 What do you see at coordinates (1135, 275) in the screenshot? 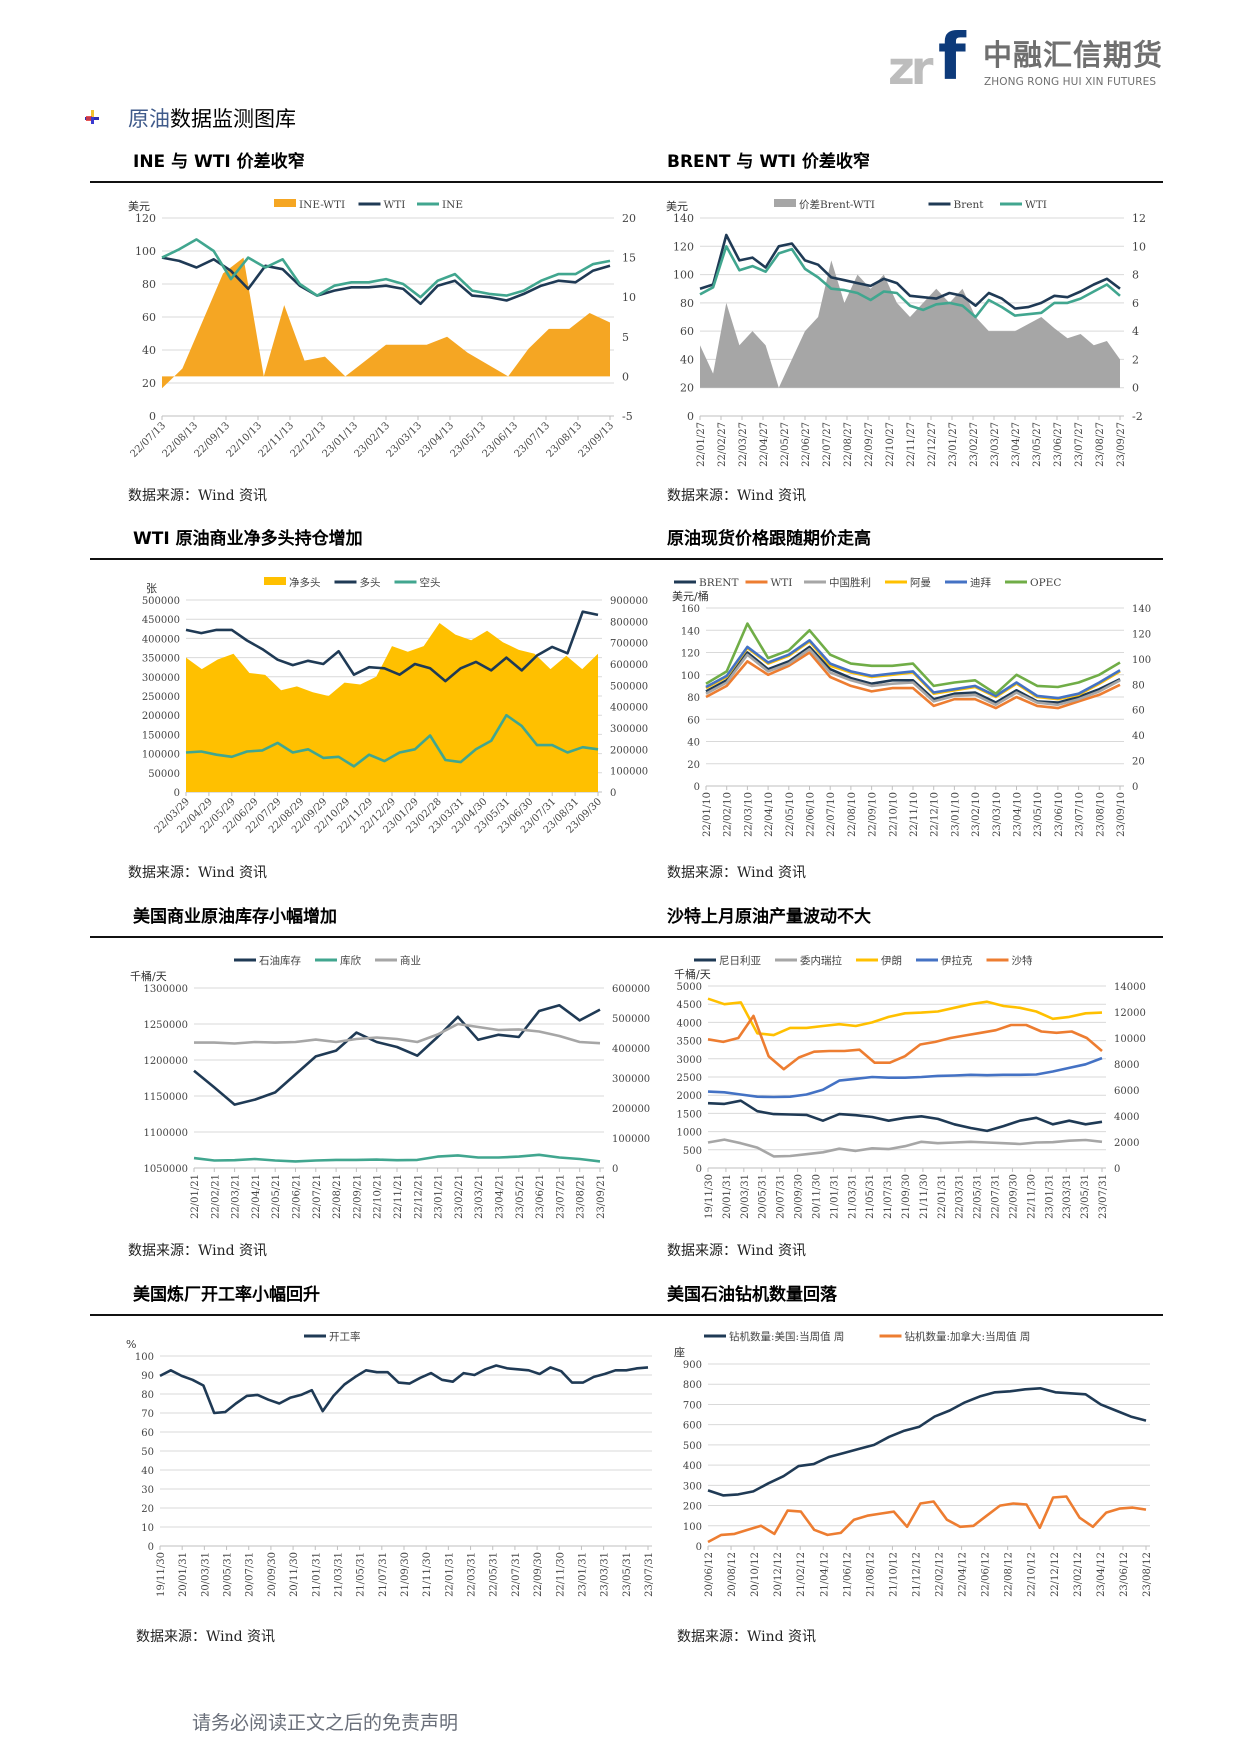
I see `y2-tick-label: 8` at bounding box center [1135, 275].